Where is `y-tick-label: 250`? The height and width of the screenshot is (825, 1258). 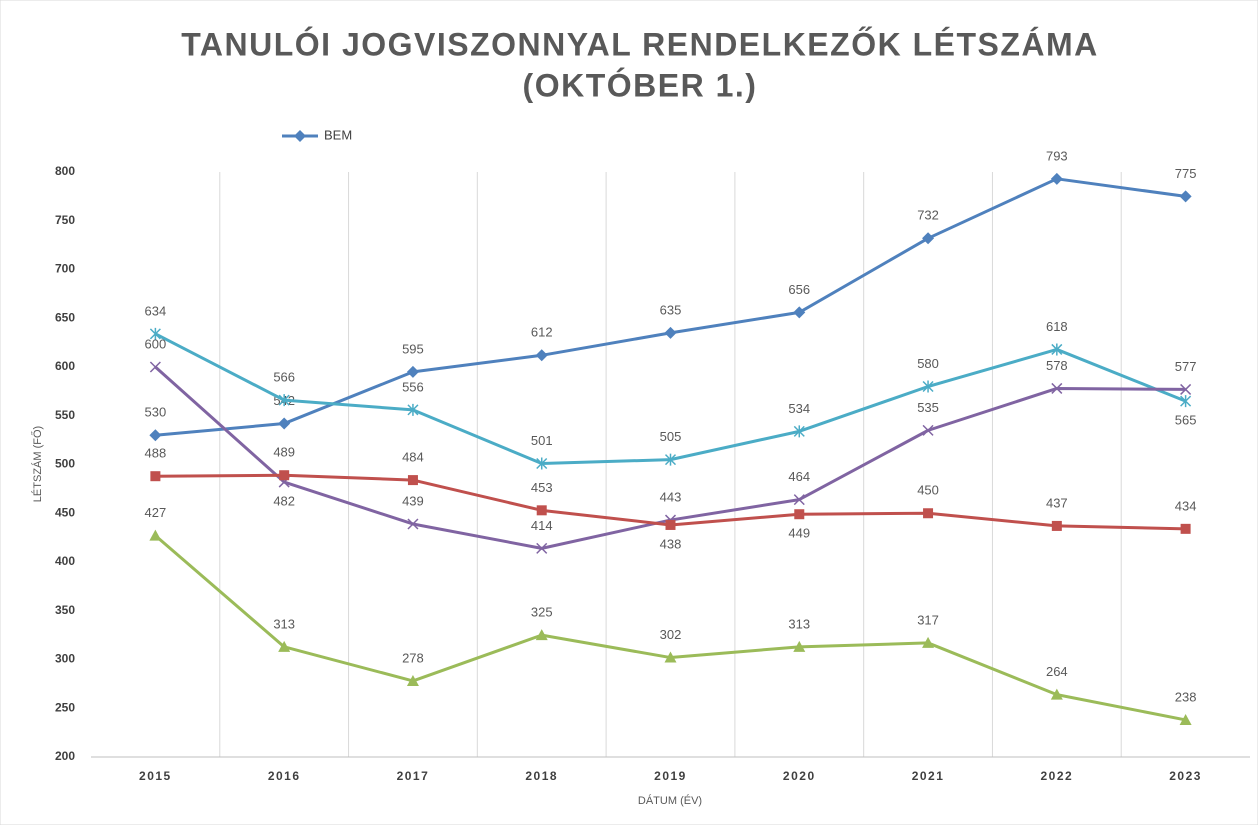 y-tick-label: 250 is located at coordinates (65, 707).